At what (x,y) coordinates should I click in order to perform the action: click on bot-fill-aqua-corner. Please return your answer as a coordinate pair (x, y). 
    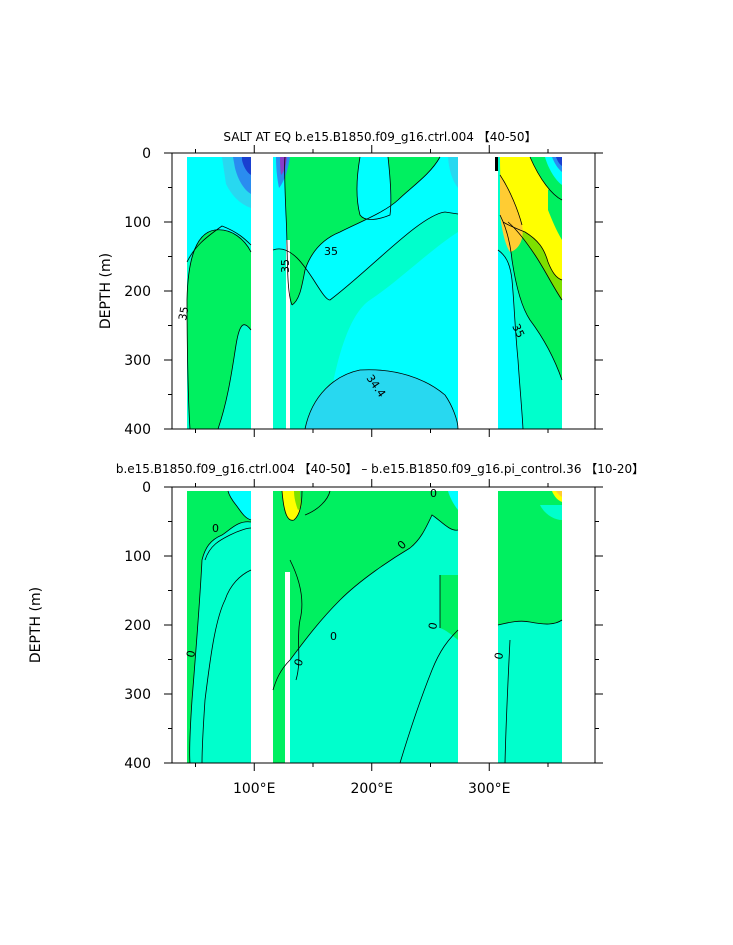
    Looking at the image, I should click on (551, 512).